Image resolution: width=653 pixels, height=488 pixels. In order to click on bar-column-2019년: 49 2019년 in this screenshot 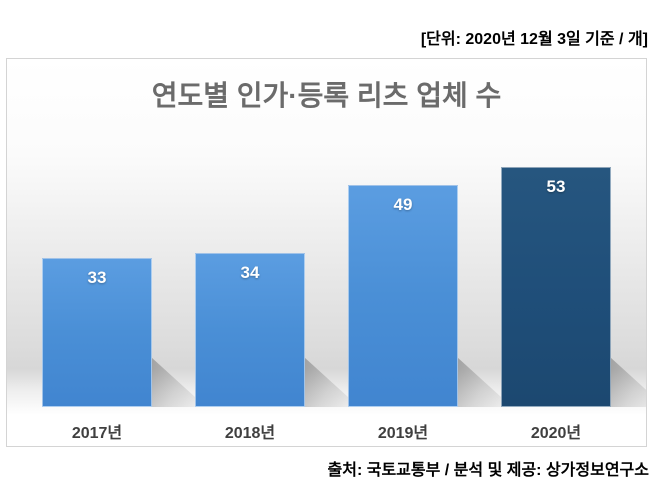, I will do `click(403, 315)`.